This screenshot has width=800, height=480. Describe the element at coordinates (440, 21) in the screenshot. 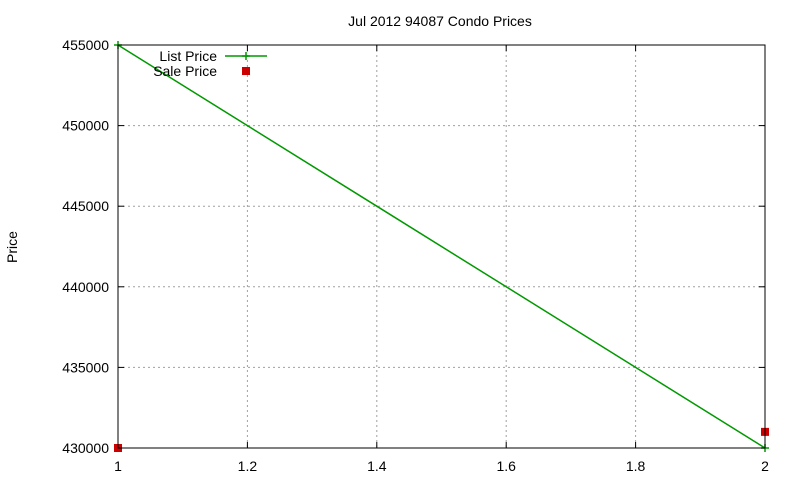

I see `chart-title: Jul 2012 94087 Condo Prices` at that location.